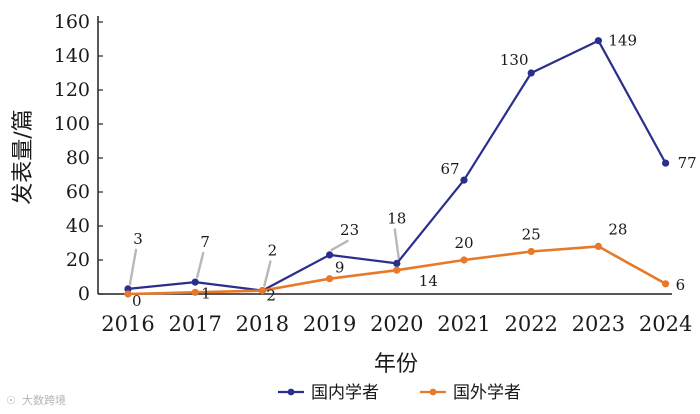  I want to click on data-label: 1, so click(206, 293).